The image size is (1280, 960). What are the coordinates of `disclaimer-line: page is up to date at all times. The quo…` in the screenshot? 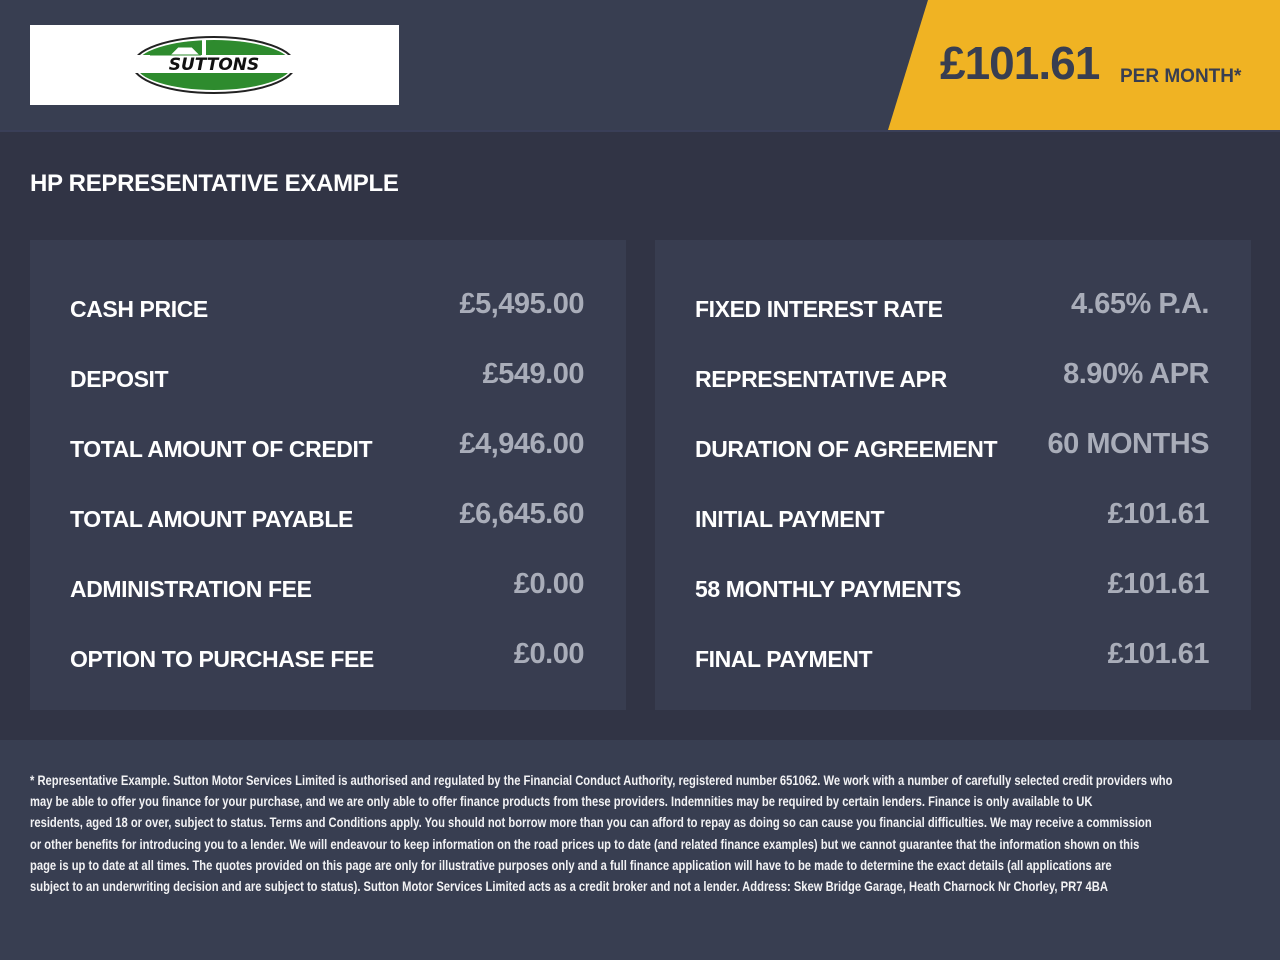 It's located at (571, 864).